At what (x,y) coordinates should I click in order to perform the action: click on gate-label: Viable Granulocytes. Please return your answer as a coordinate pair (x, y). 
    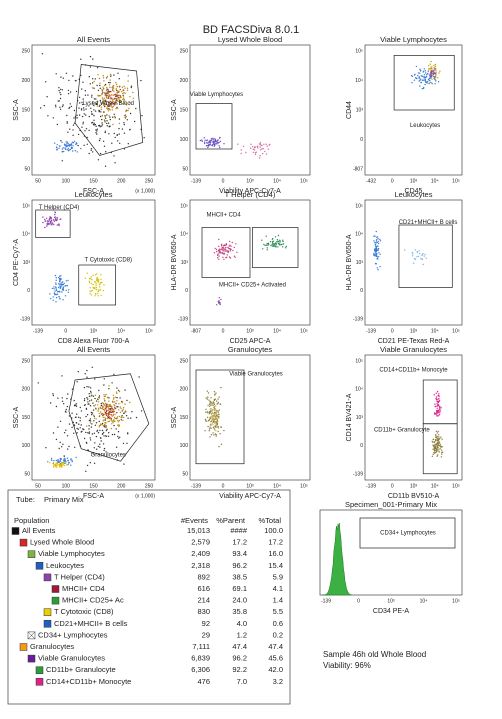
    Looking at the image, I should click on (256, 374).